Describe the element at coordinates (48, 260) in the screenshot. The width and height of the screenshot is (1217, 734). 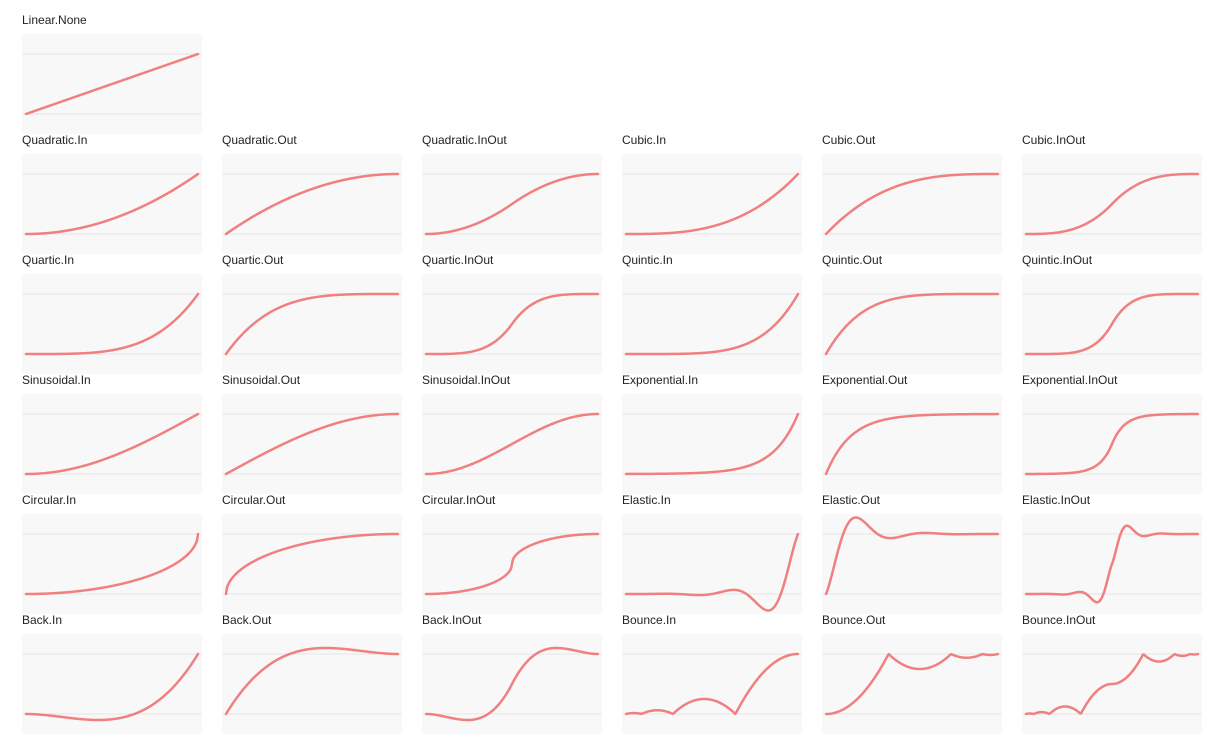
I see `chart-title: Quartic.In` at that location.